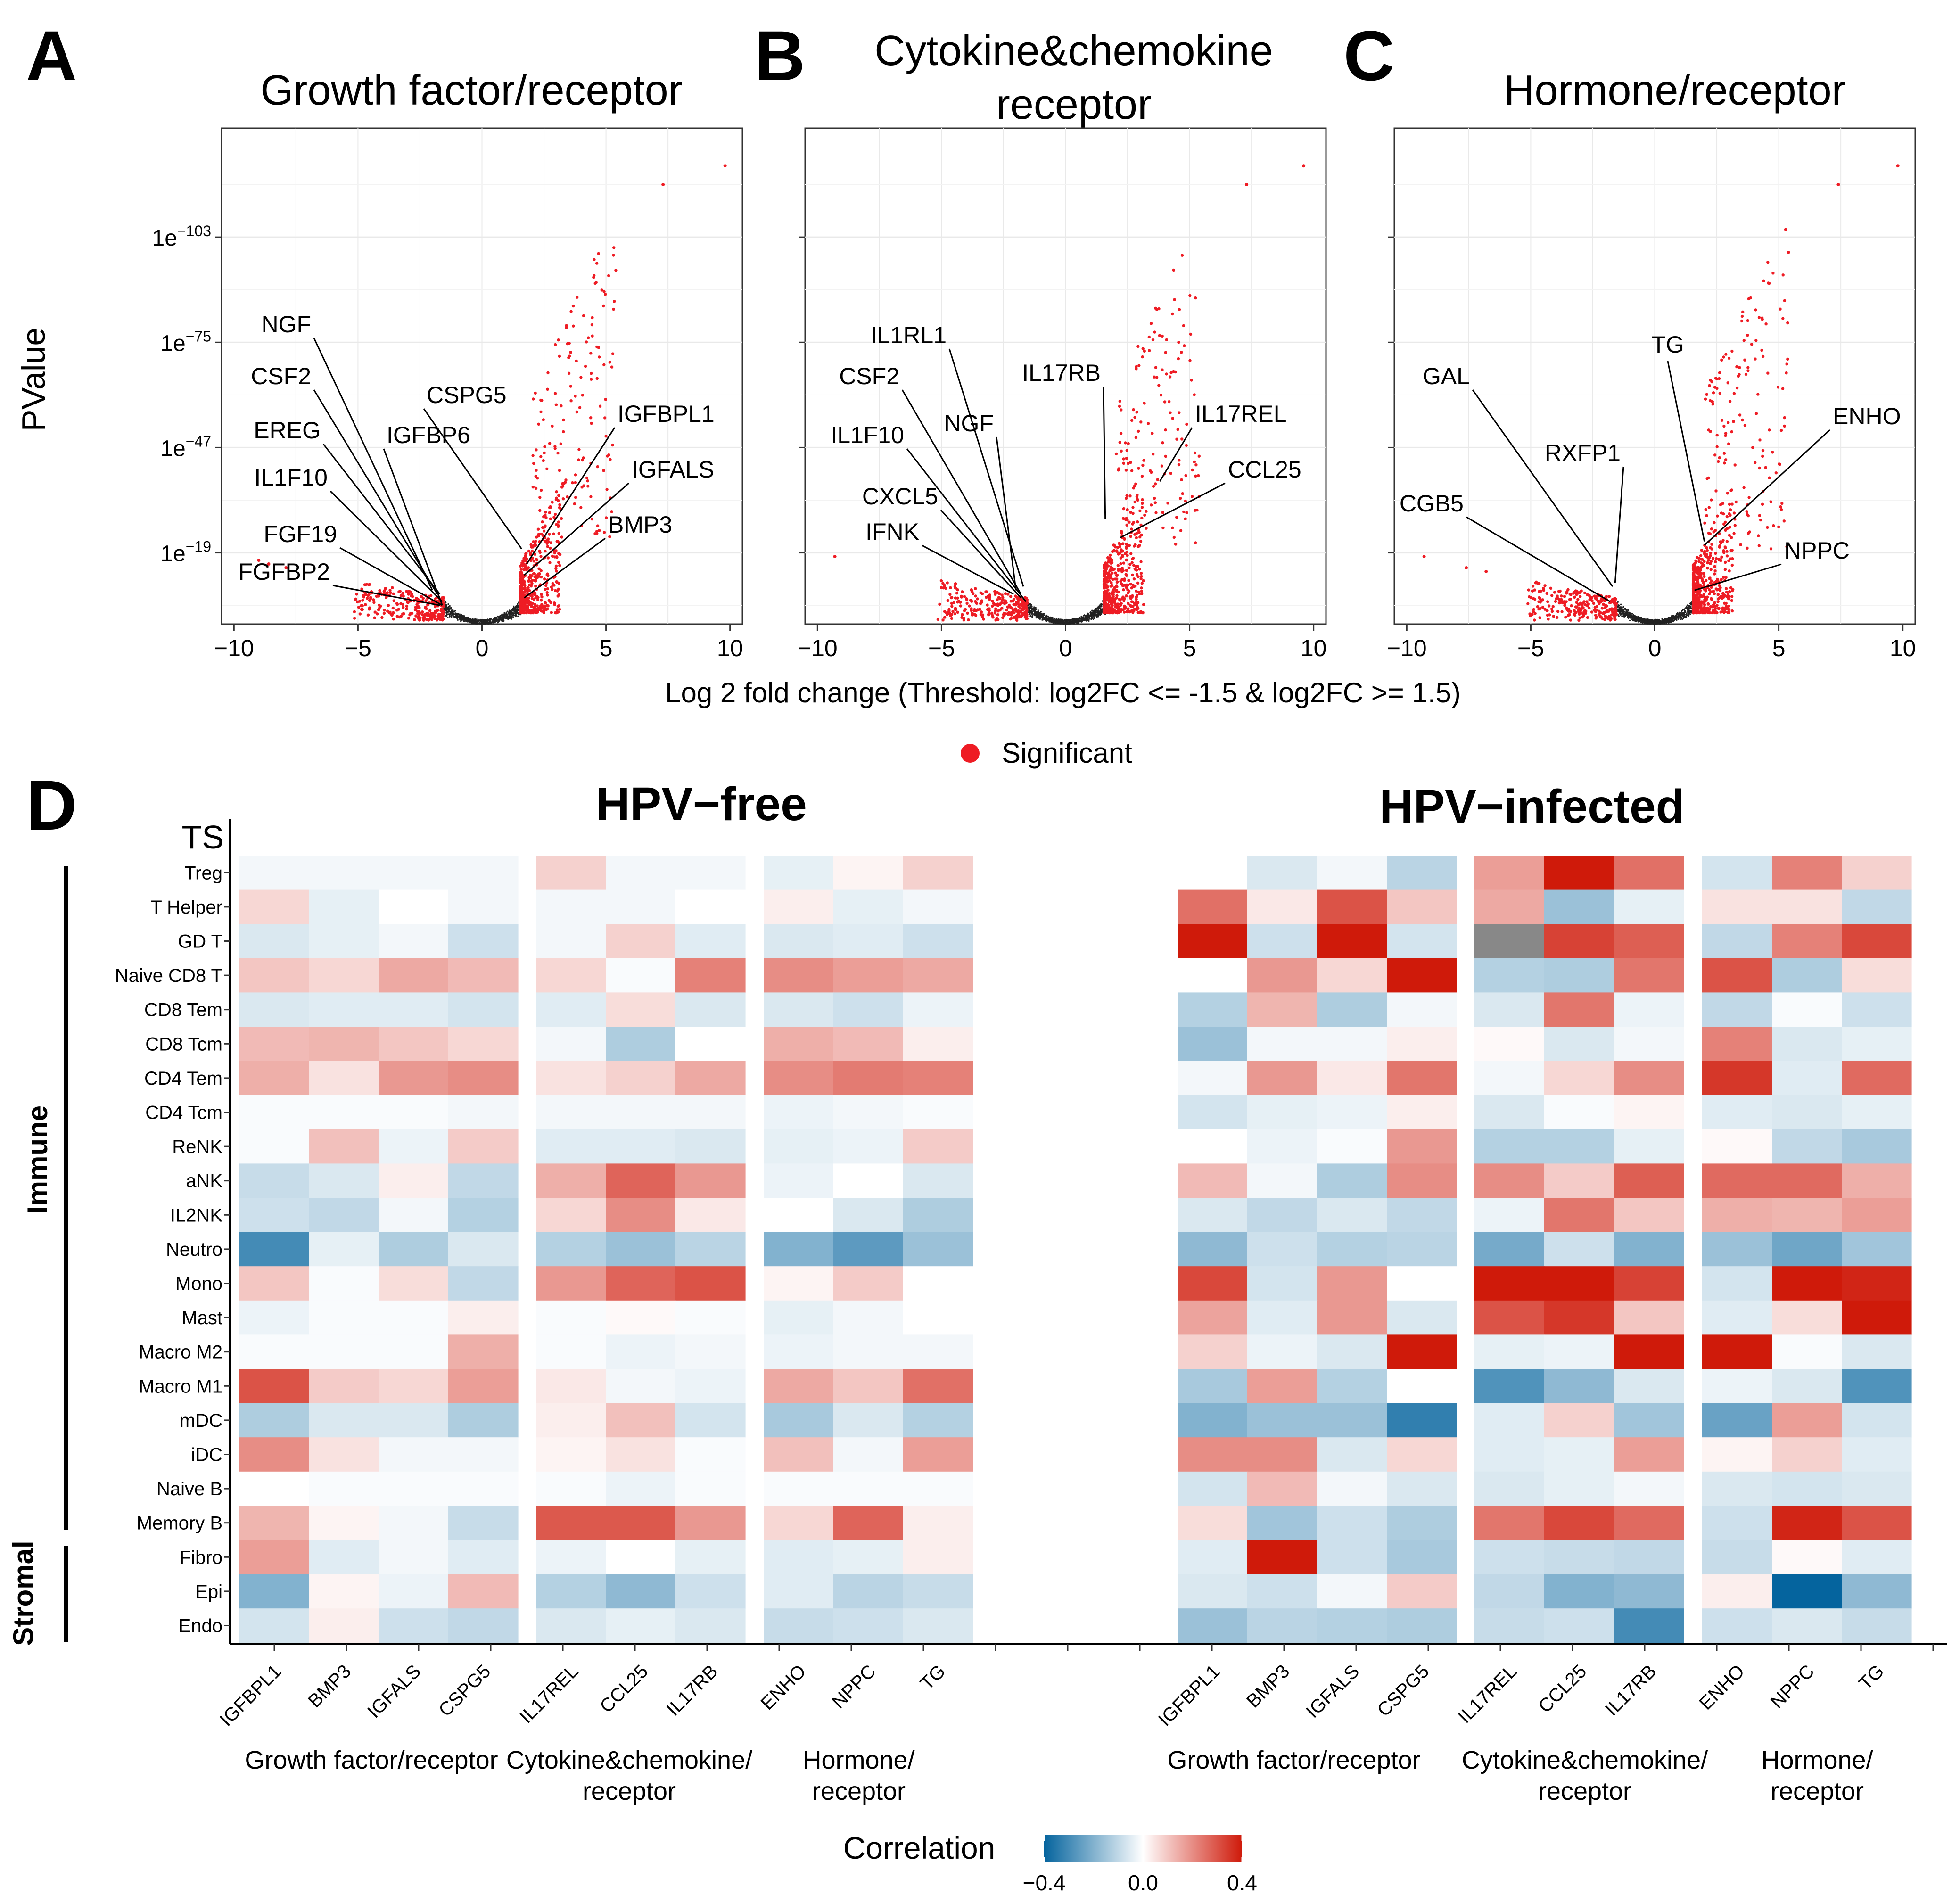  What do you see at coordinates (1061, 373) in the screenshot?
I see `gene-label: IL17RB` at bounding box center [1061, 373].